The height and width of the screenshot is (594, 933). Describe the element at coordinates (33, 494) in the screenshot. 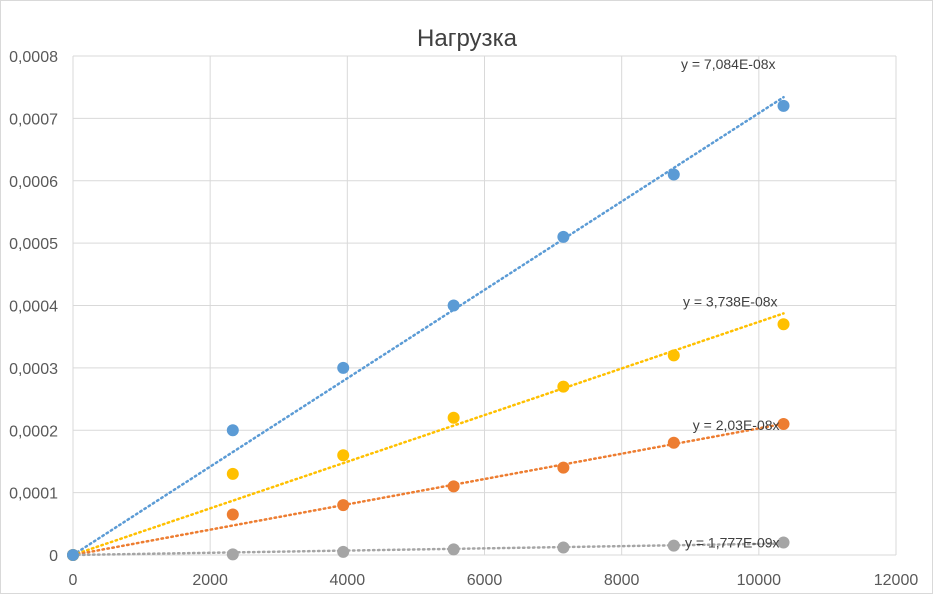

I see `y-tick-label: 0,0001` at that location.